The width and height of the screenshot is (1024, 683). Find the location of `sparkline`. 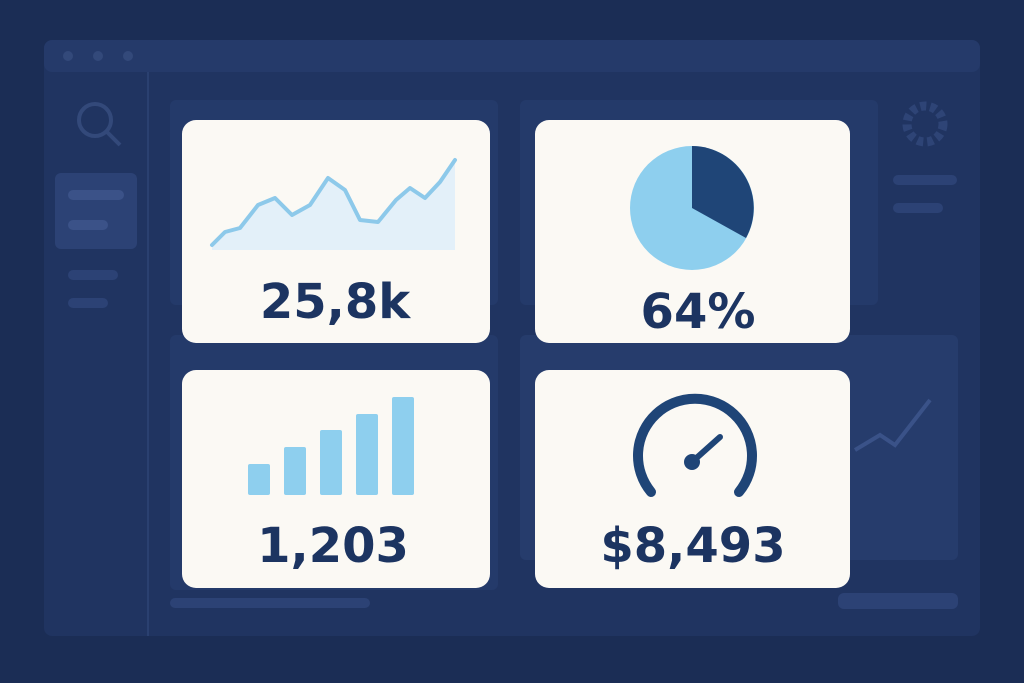

sparkline is located at coordinates (333, 202).